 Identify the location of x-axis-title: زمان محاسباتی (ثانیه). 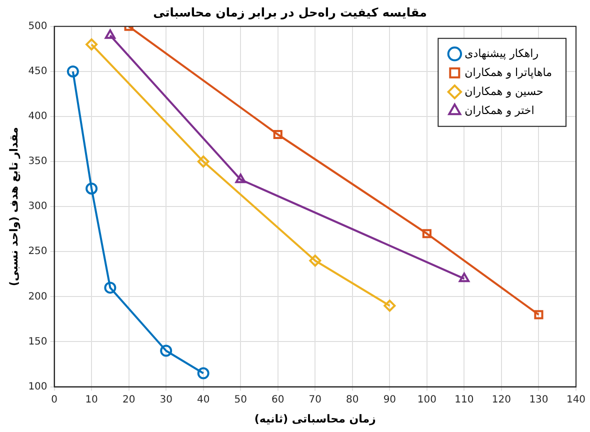
(315, 419).